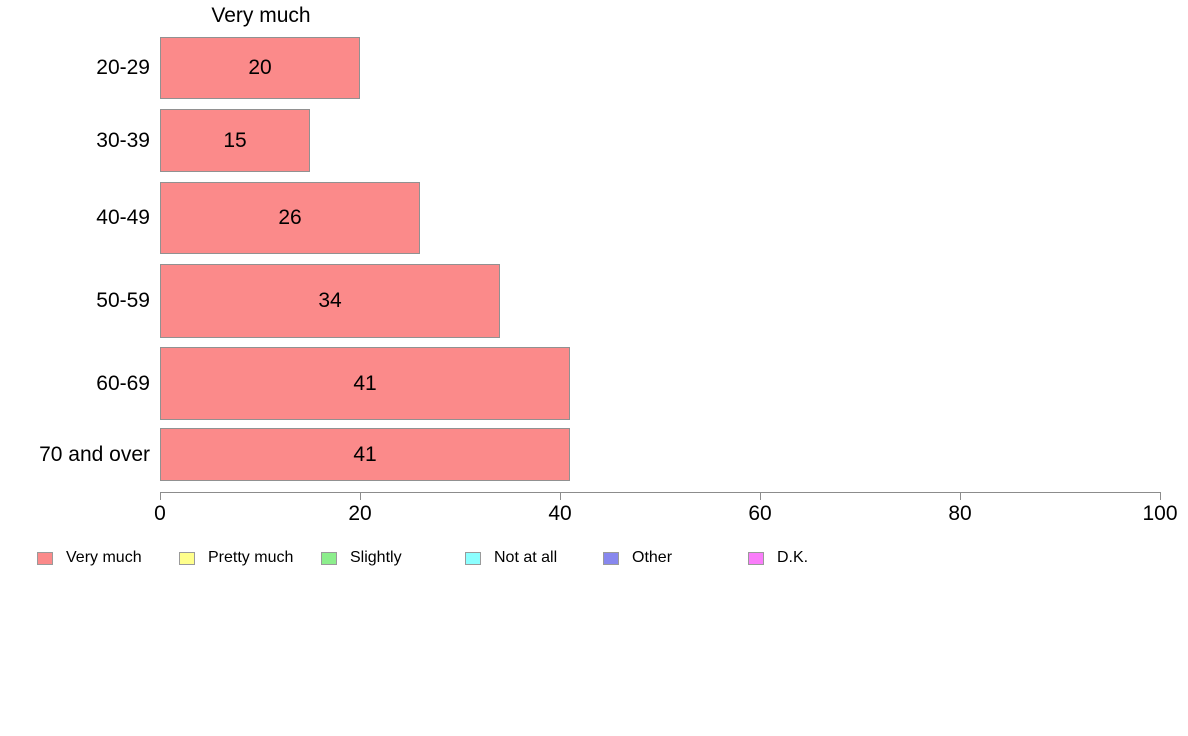 This screenshot has width=1188, height=736. What do you see at coordinates (104, 557) in the screenshot?
I see `legend-label: Very much` at bounding box center [104, 557].